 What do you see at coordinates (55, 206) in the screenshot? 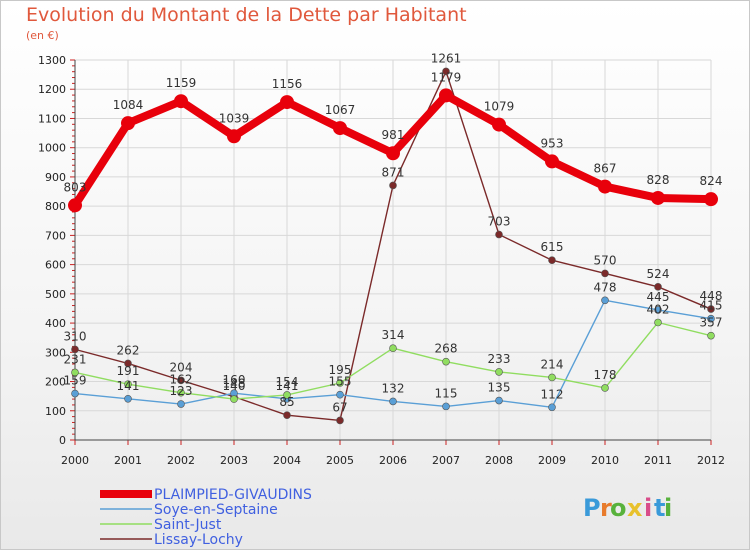
I see `y-tick-label: 800` at bounding box center [55, 206].